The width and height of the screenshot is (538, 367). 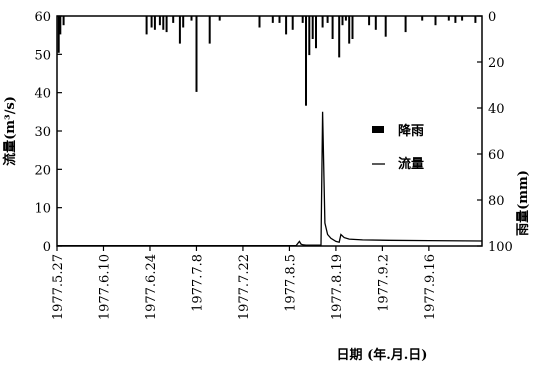 I want to click on left-tick-label-5: 50, so click(x=42, y=55).